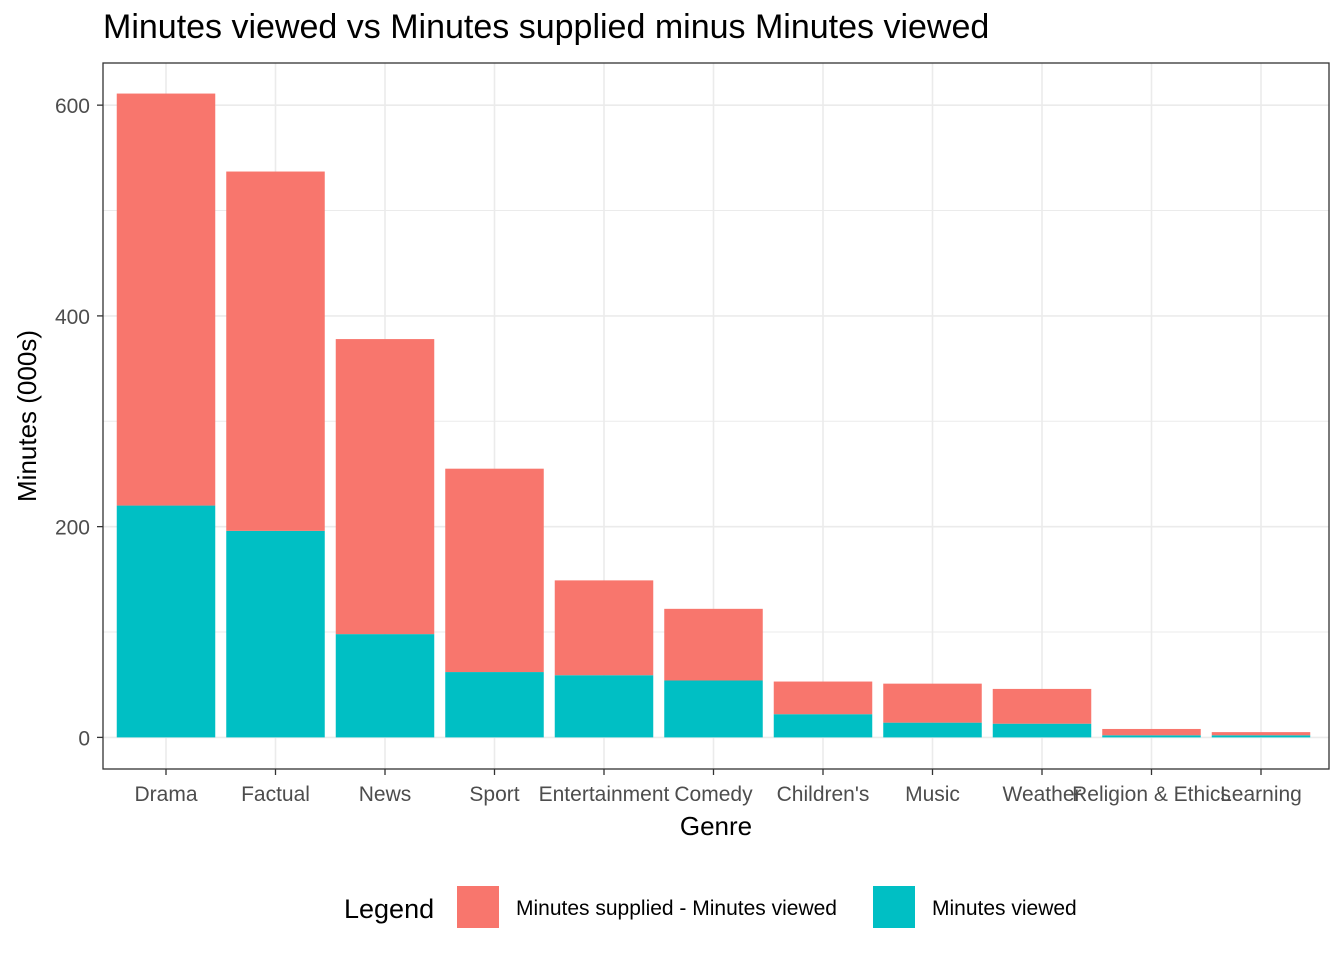 The width and height of the screenshot is (1344, 960). I want to click on y-tick-label: 0, so click(84, 738).